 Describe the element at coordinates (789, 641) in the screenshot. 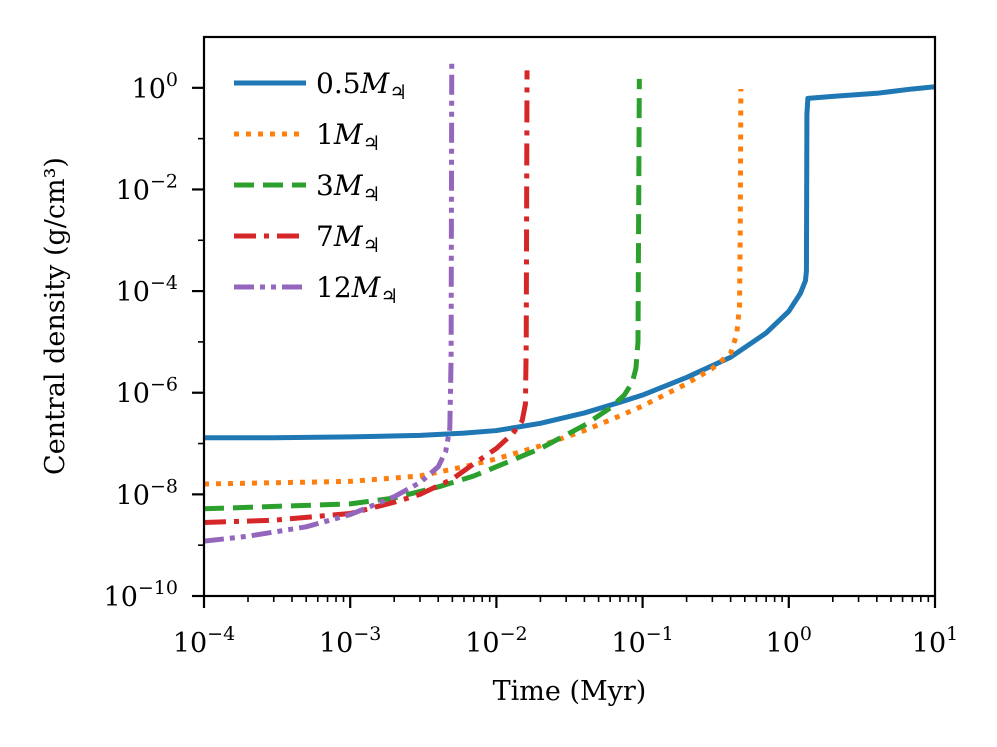

I see `x-tick-label: 10⁰` at that location.